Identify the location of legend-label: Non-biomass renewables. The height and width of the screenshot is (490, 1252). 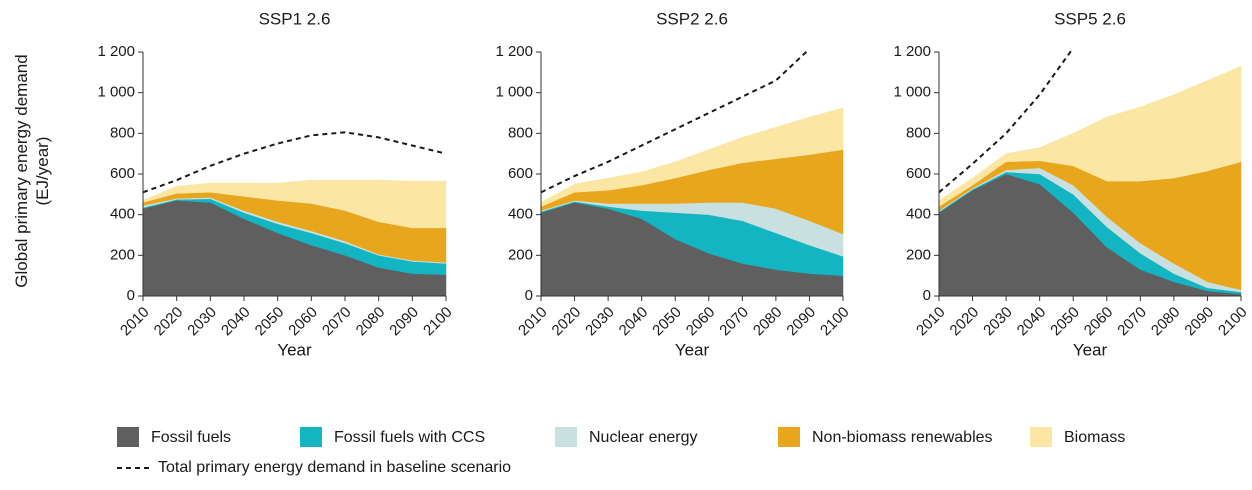
(902, 437).